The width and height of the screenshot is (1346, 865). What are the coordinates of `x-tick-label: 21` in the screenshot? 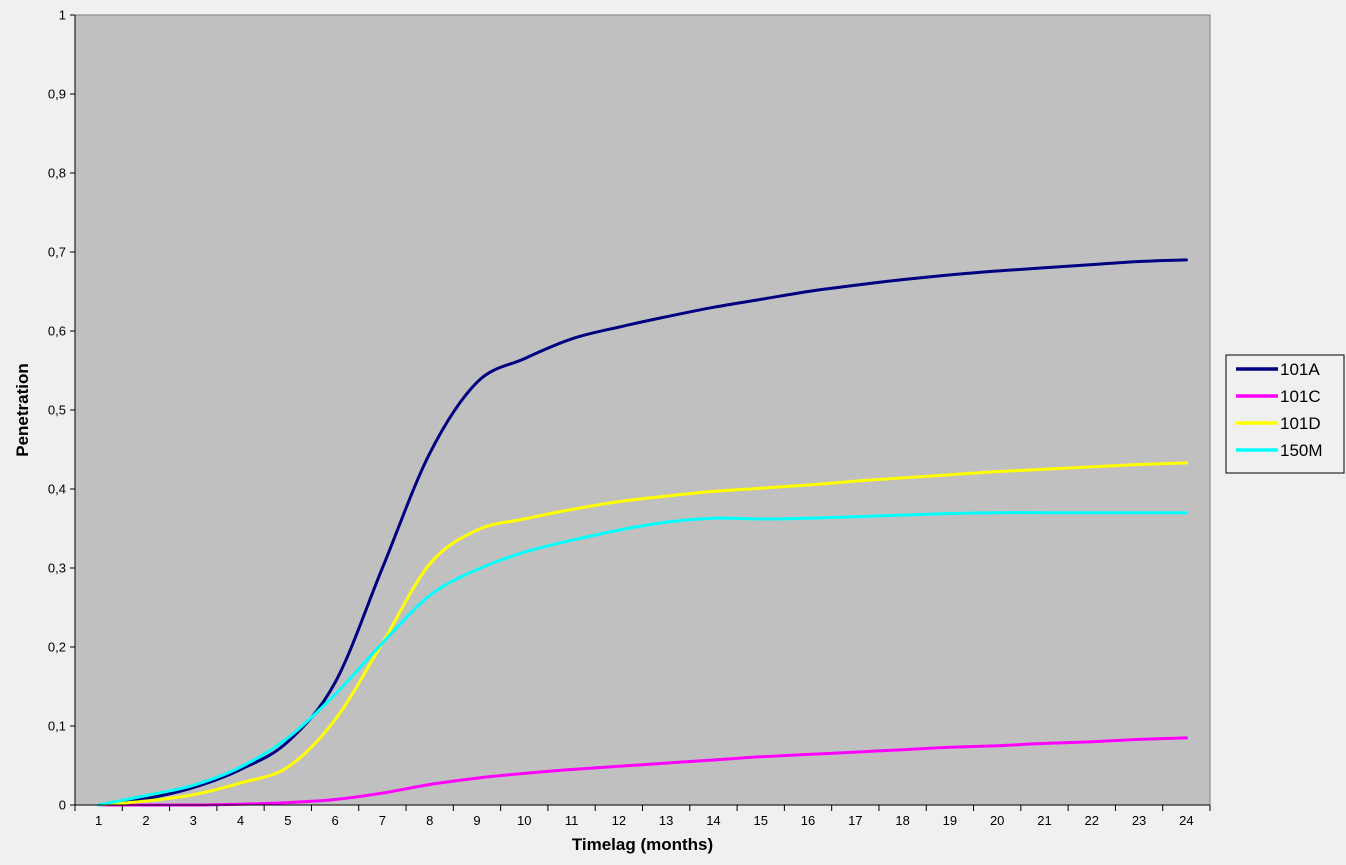 It's located at (1044, 820).